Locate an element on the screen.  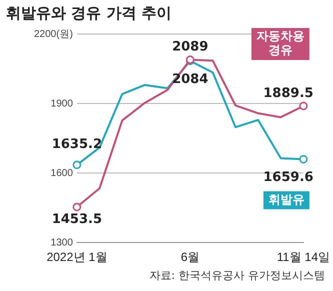
y-tick-label: 1300 is located at coordinates (62, 242).